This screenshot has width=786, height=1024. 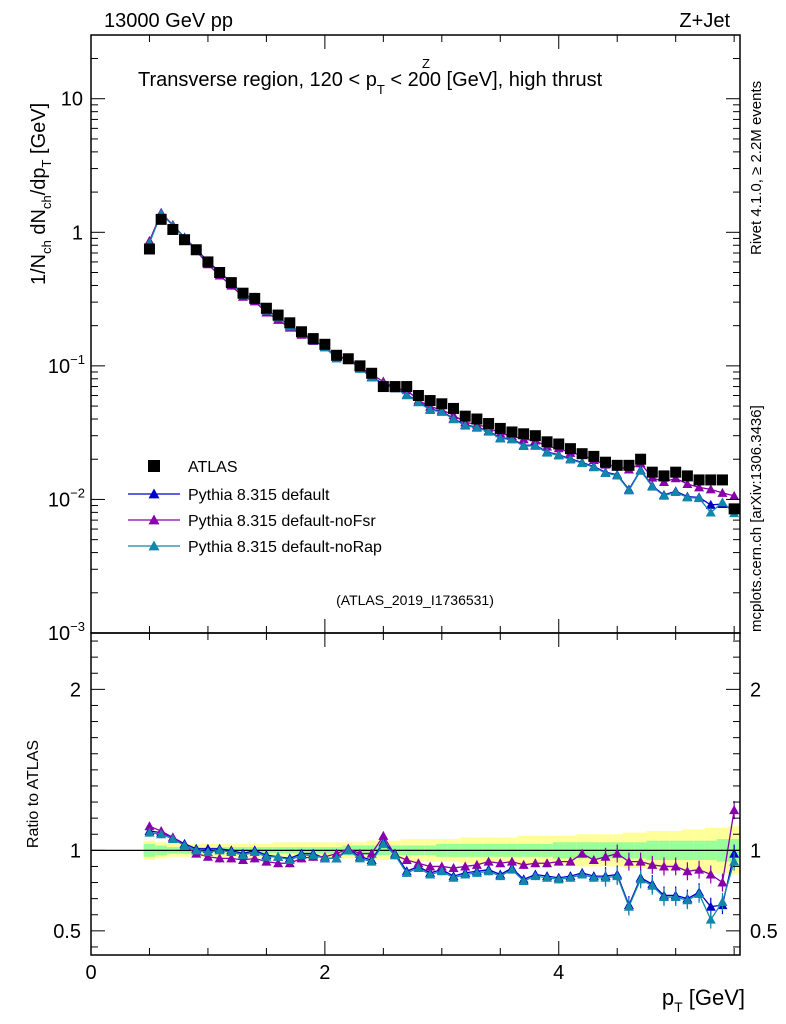 I want to click on ratio-y-tick-label: 1, so click(x=75, y=851).